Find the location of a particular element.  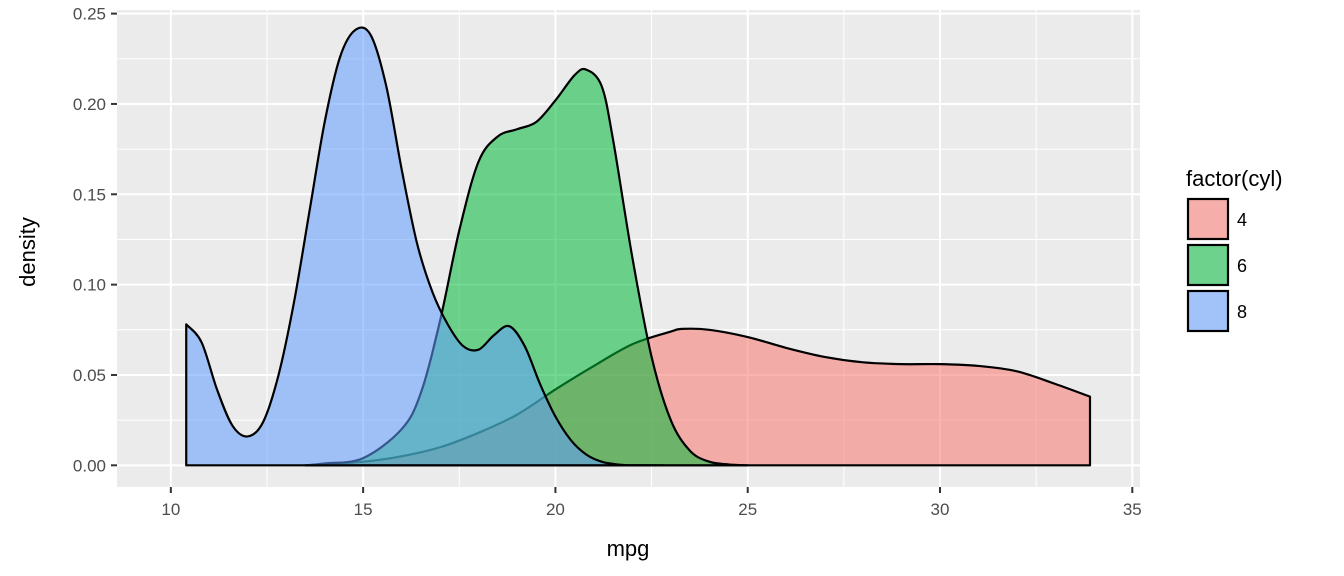

x-tick-label: 25 is located at coordinates (747, 509).